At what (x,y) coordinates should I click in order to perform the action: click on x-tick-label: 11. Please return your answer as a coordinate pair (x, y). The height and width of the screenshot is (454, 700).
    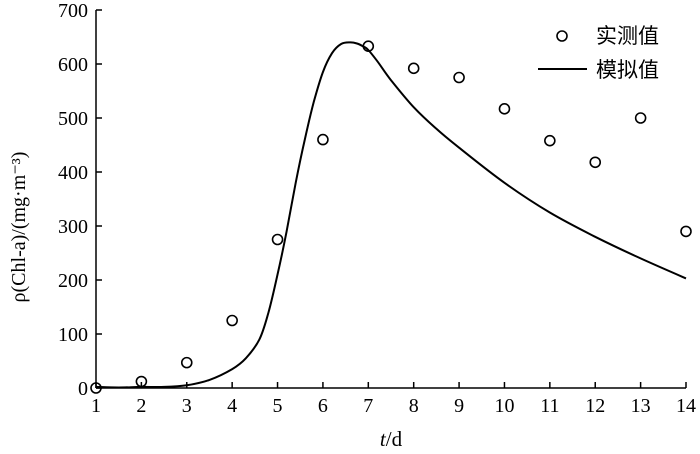
    Looking at the image, I should click on (549, 406).